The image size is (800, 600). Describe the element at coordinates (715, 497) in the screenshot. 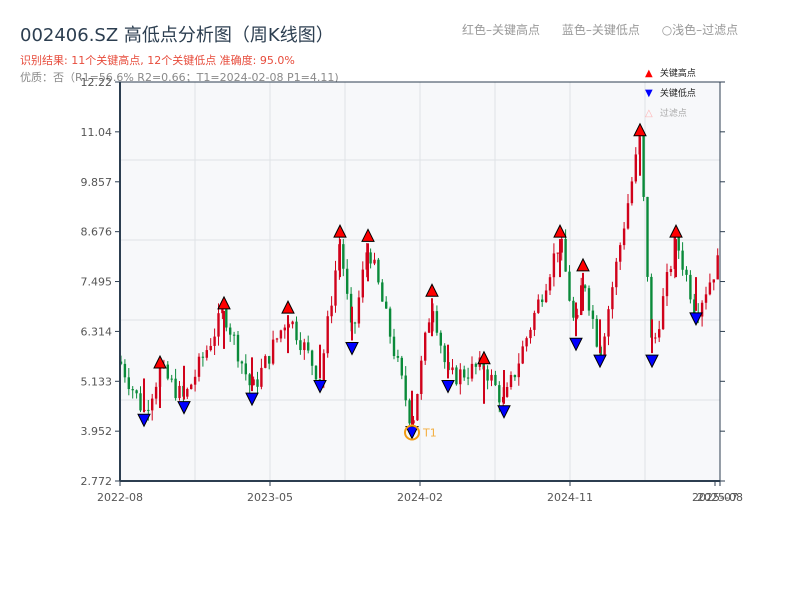

I see `x-tick-label: 2025-07` at that location.